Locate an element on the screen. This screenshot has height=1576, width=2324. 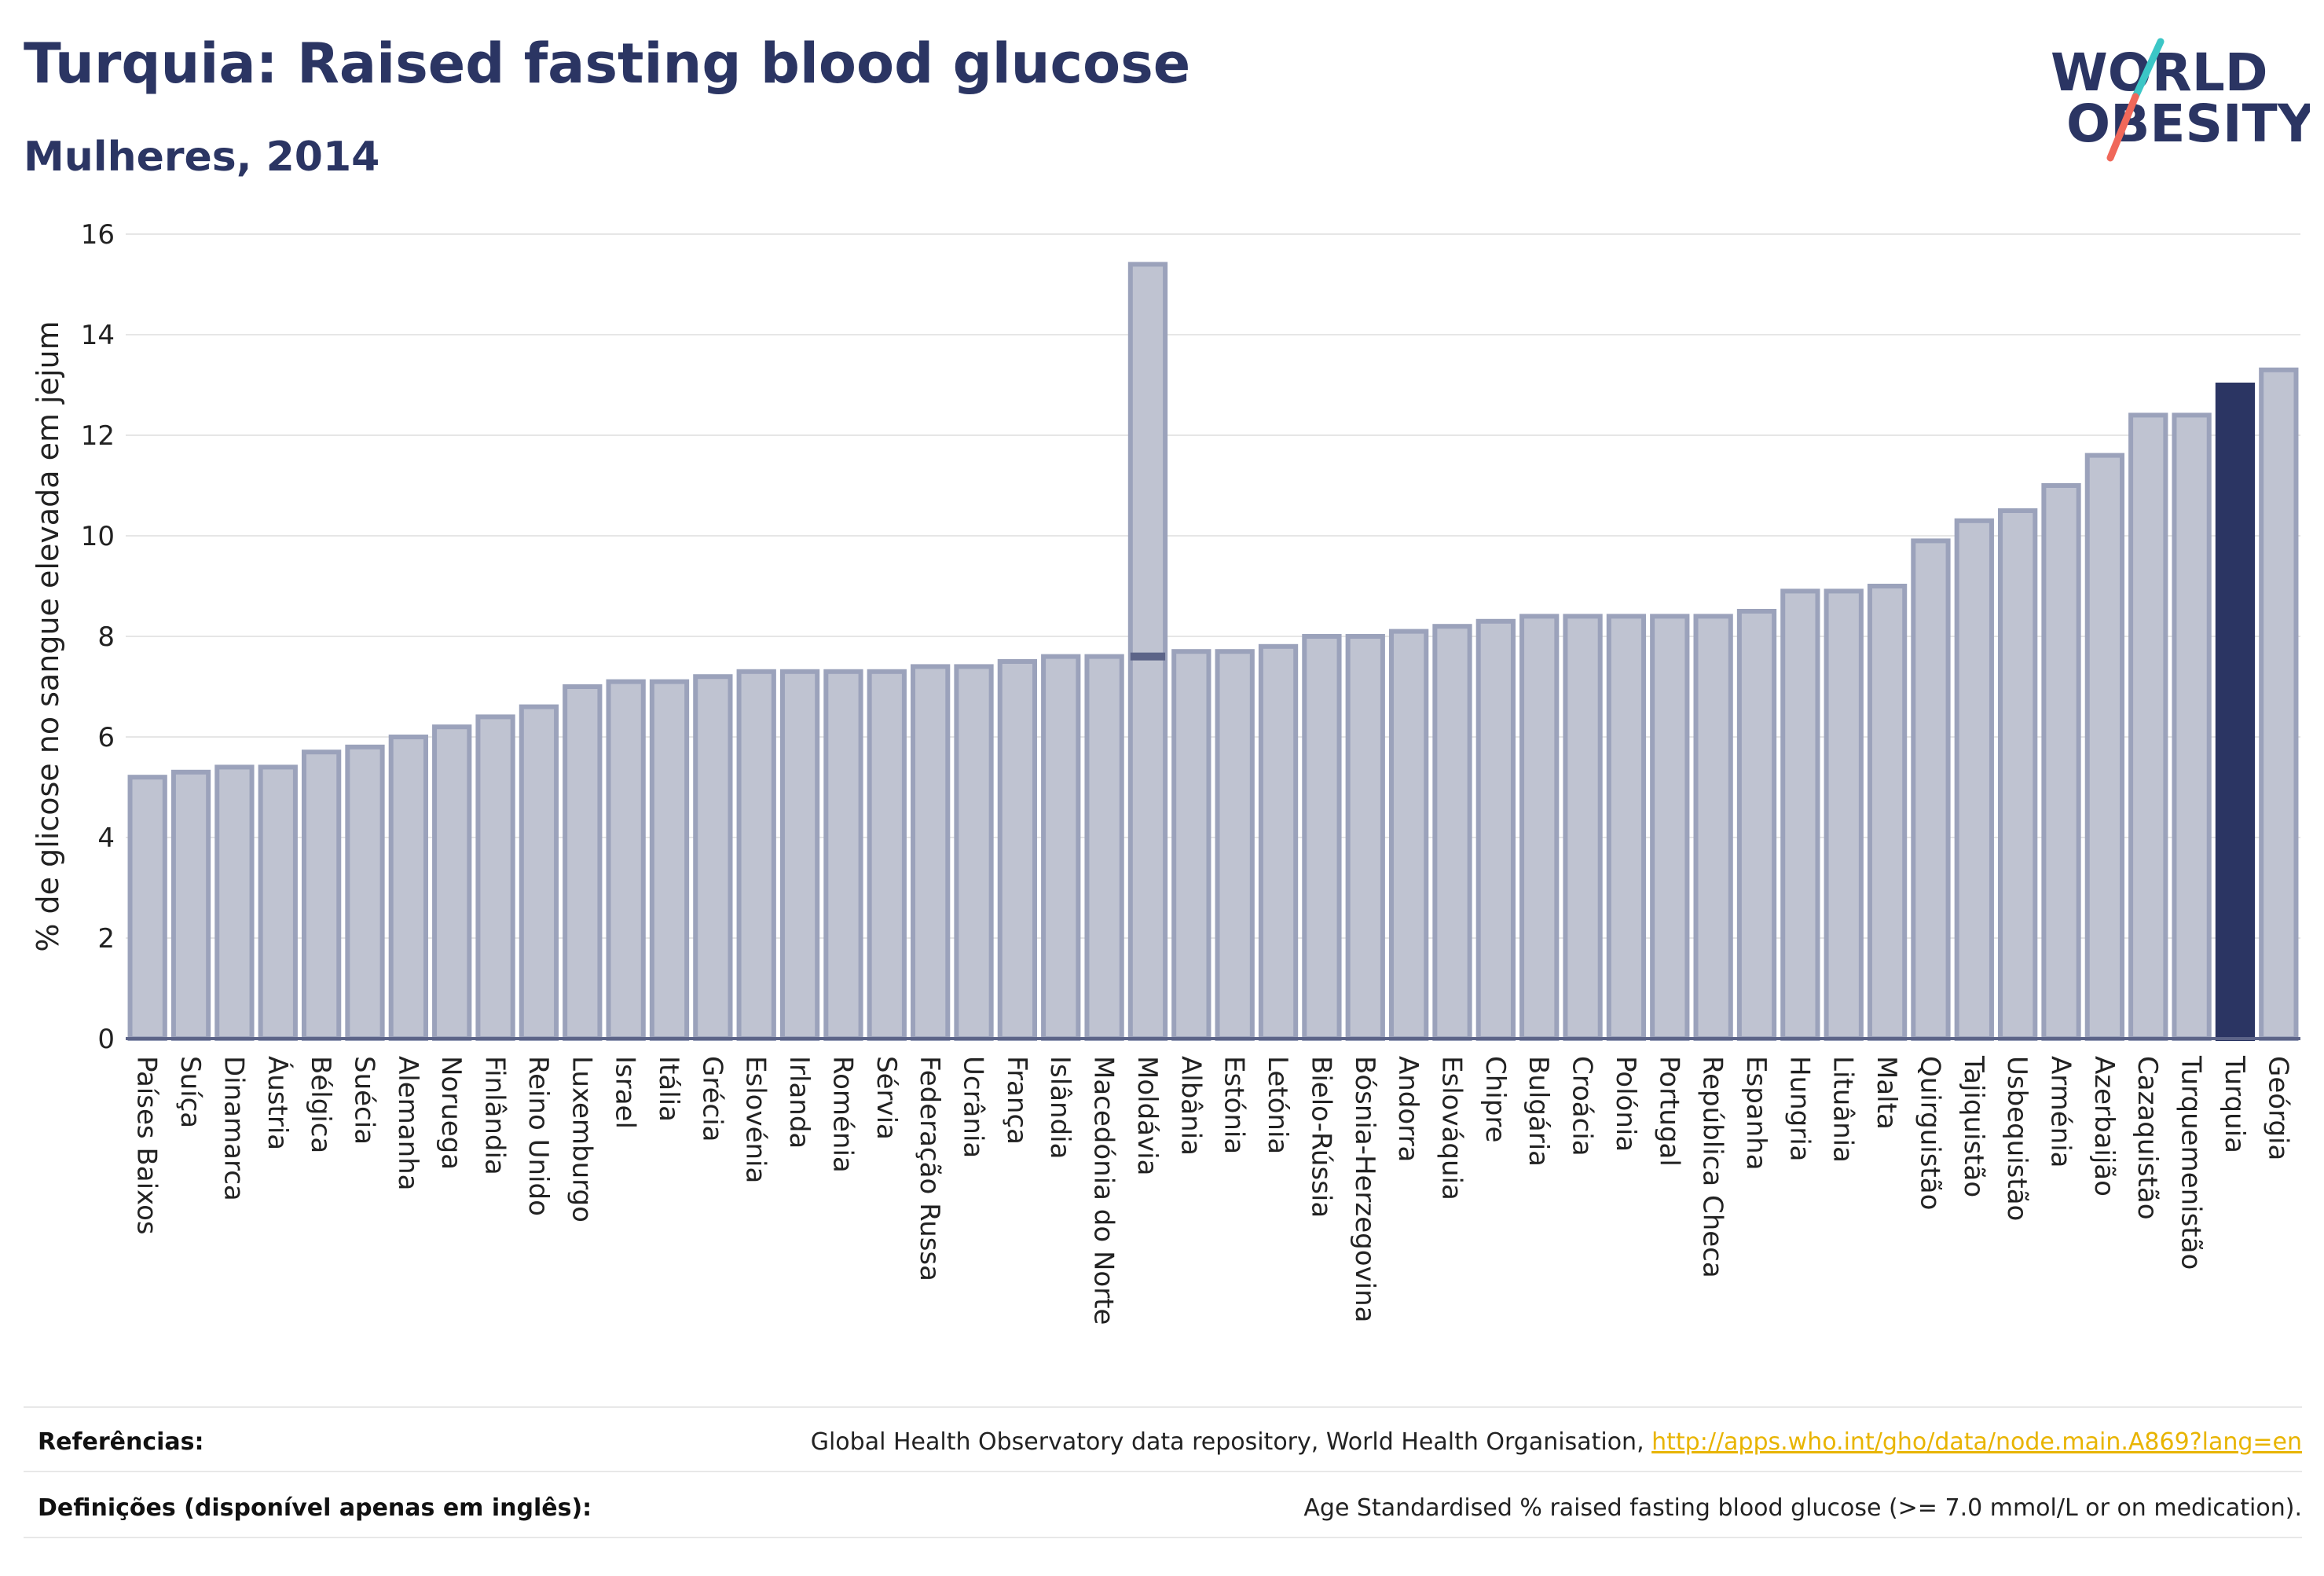
x-tick-label: Quirguistão is located at coordinates (1929, 1133).